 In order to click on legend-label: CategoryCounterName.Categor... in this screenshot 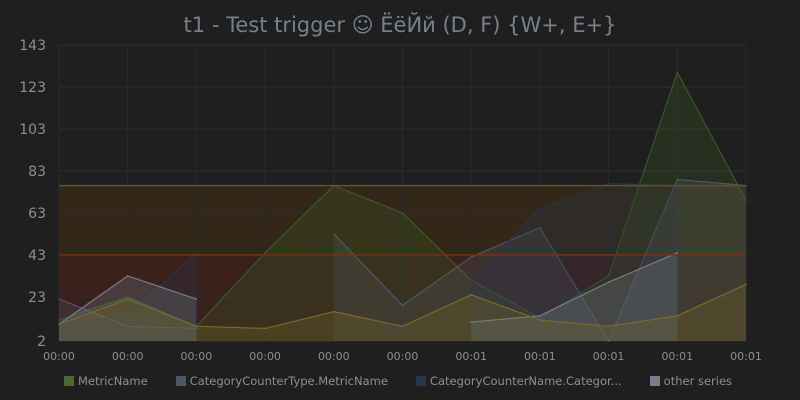, I will do `click(525, 381)`.